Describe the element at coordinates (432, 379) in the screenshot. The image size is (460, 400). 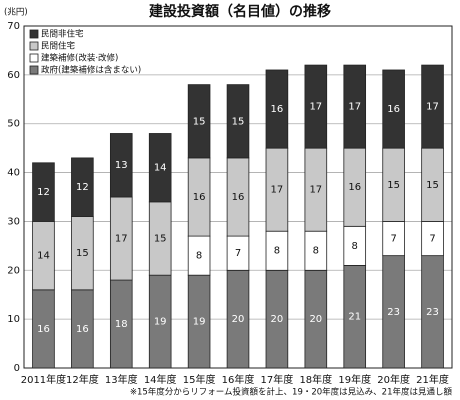
I see `x-tick-label: 21年度` at that location.